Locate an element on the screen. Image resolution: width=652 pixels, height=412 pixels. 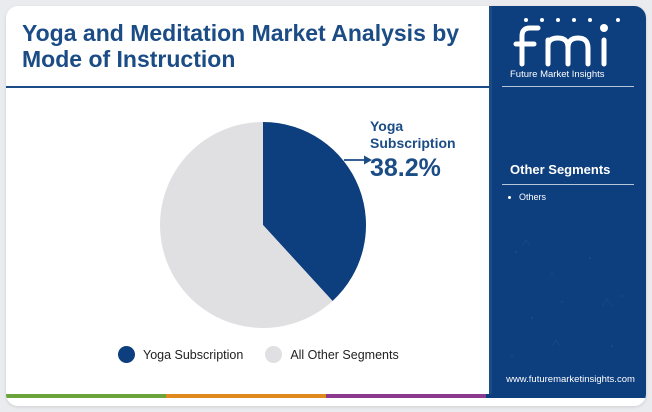
bar-segment-orange is located at coordinates (246, 396).